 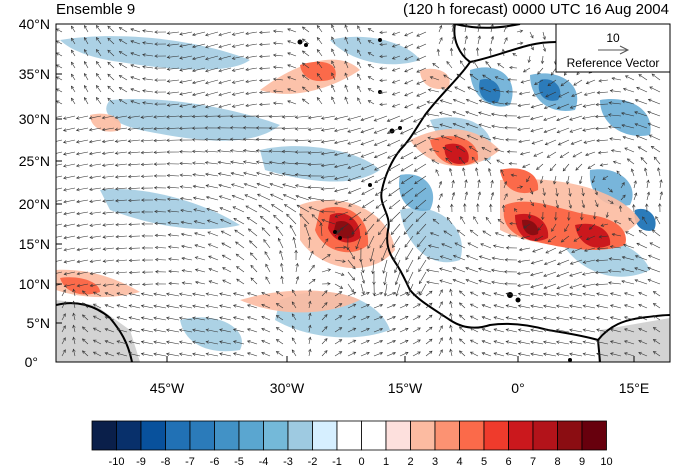 What do you see at coordinates (634, 388) in the screenshot?
I see `lon-label-15e: 15°E` at bounding box center [634, 388].